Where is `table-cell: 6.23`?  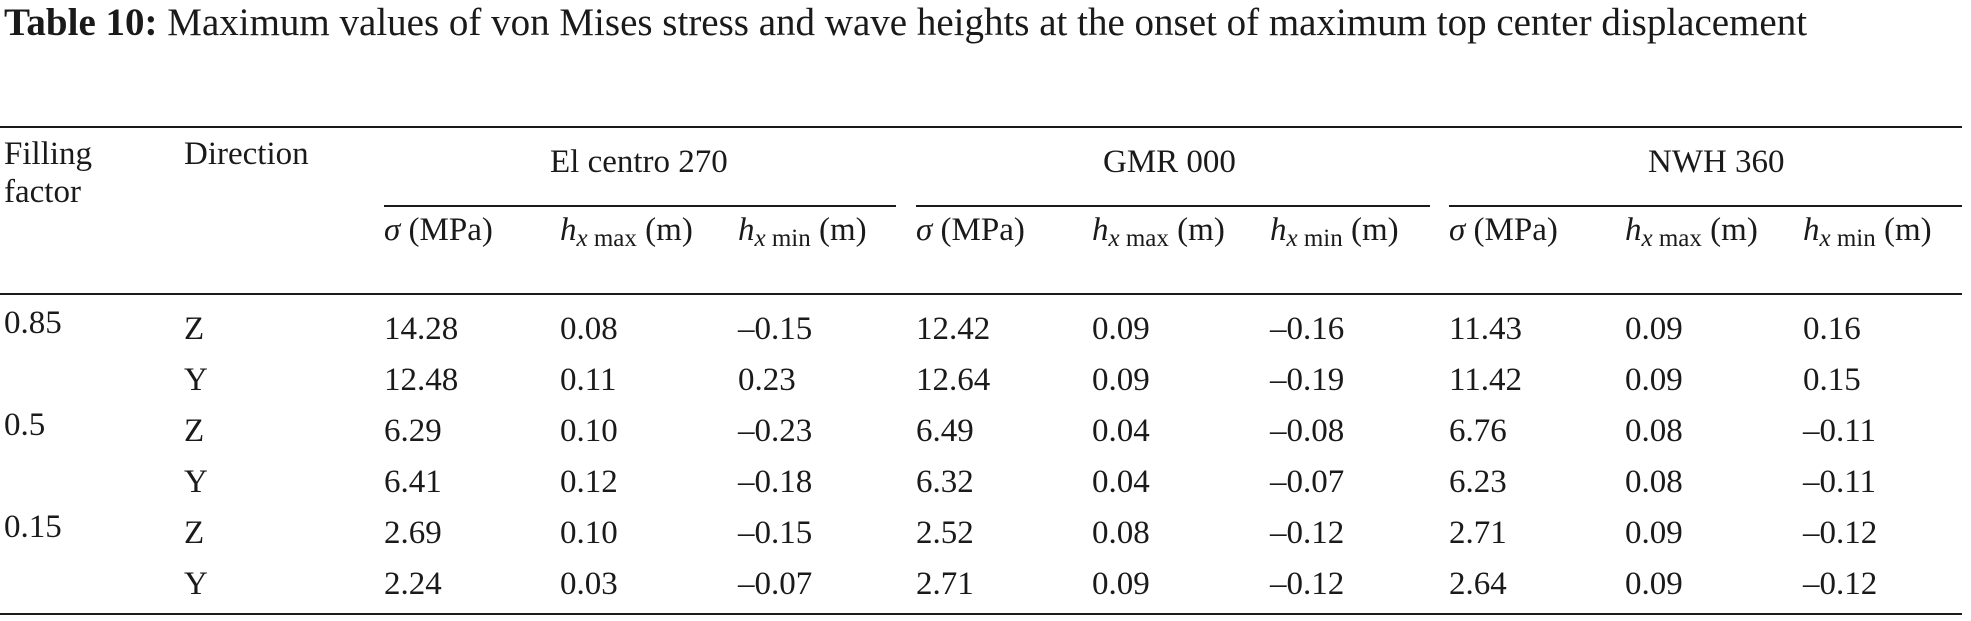 table-cell: 6.23 is located at coordinates (1478, 482).